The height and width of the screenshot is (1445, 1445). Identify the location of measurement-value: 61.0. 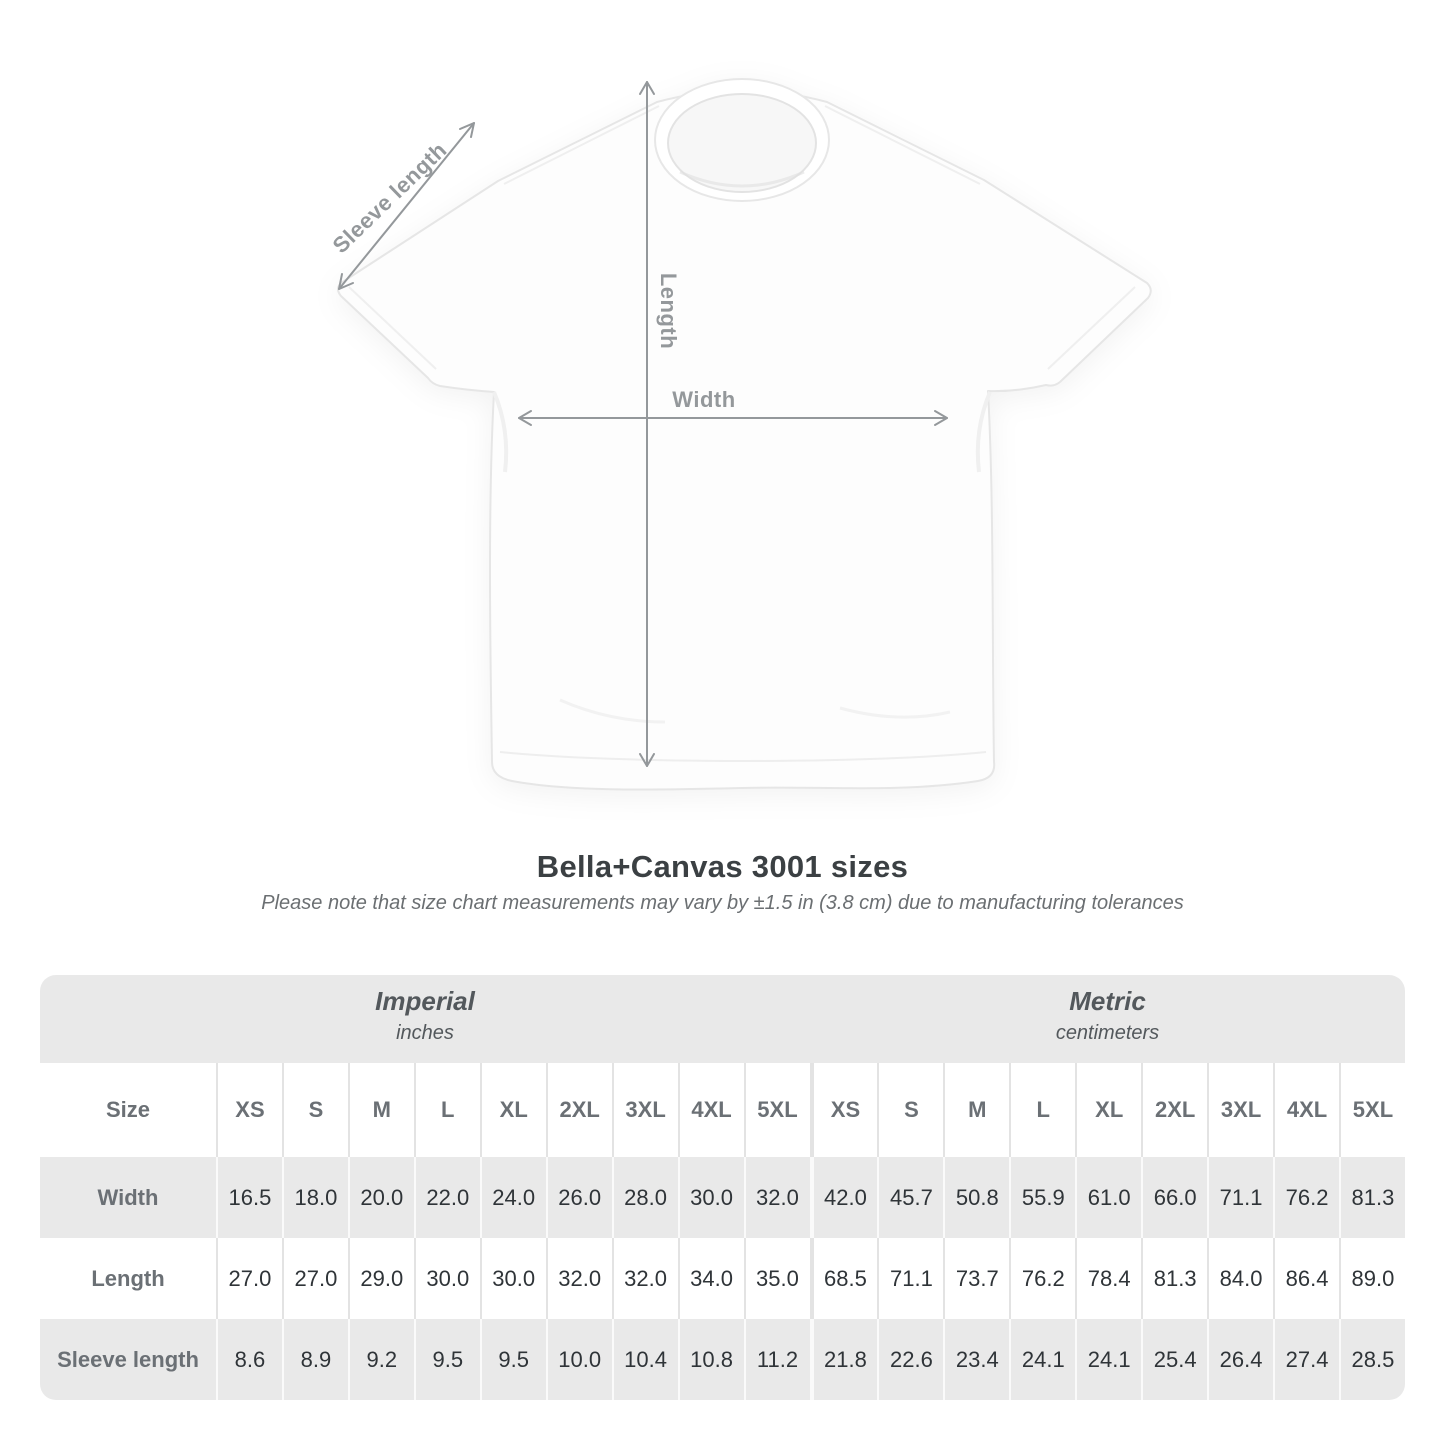
(1108, 1197).